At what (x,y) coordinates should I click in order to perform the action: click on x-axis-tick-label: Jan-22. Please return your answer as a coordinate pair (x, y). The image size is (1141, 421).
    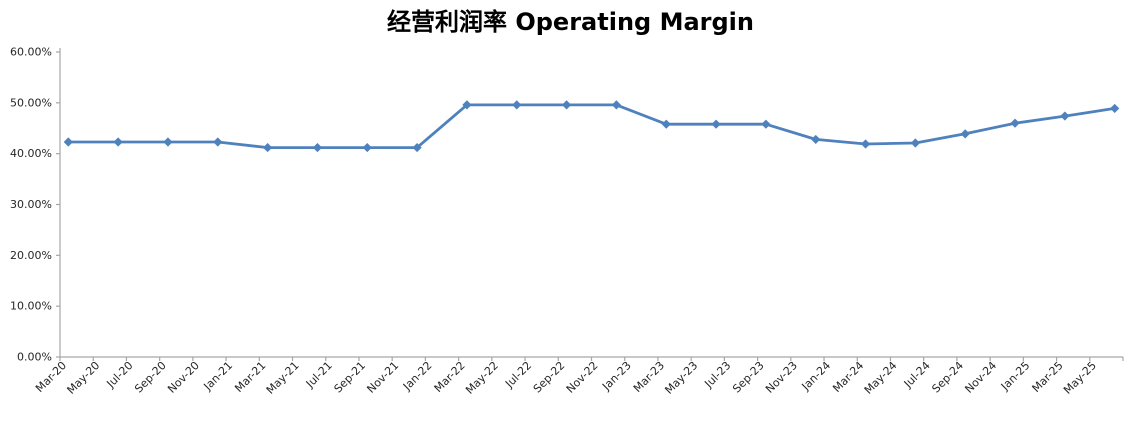
    Looking at the image, I should click on (417, 376).